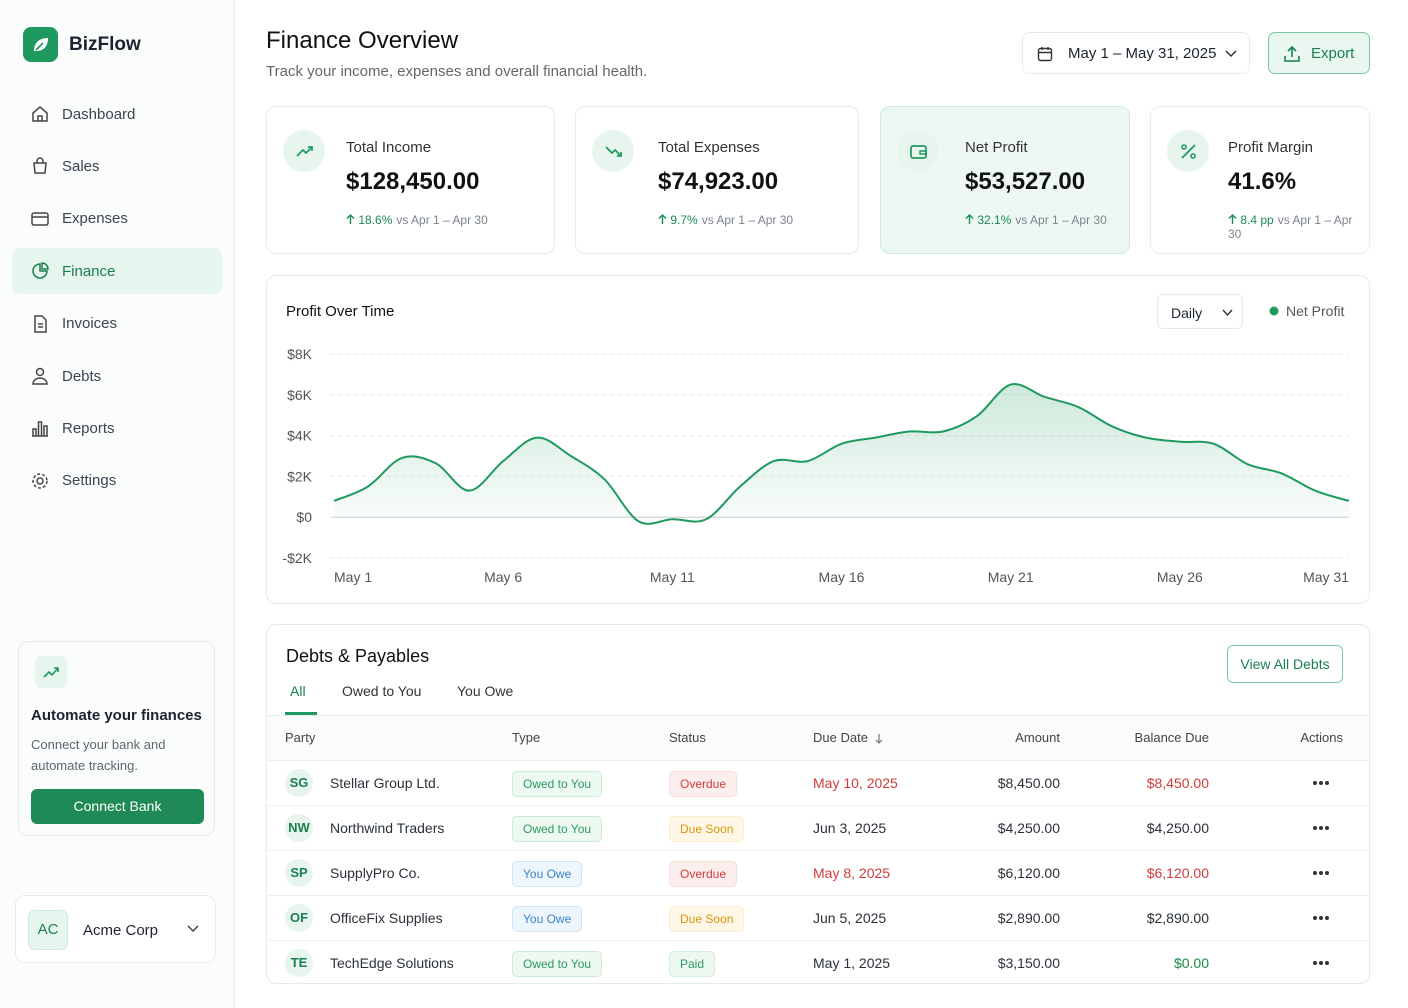 The width and height of the screenshot is (1408, 1008). Describe the element at coordinates (1177, 783) in the screenshot. I see `balance-due: $8,450.00` at that location.